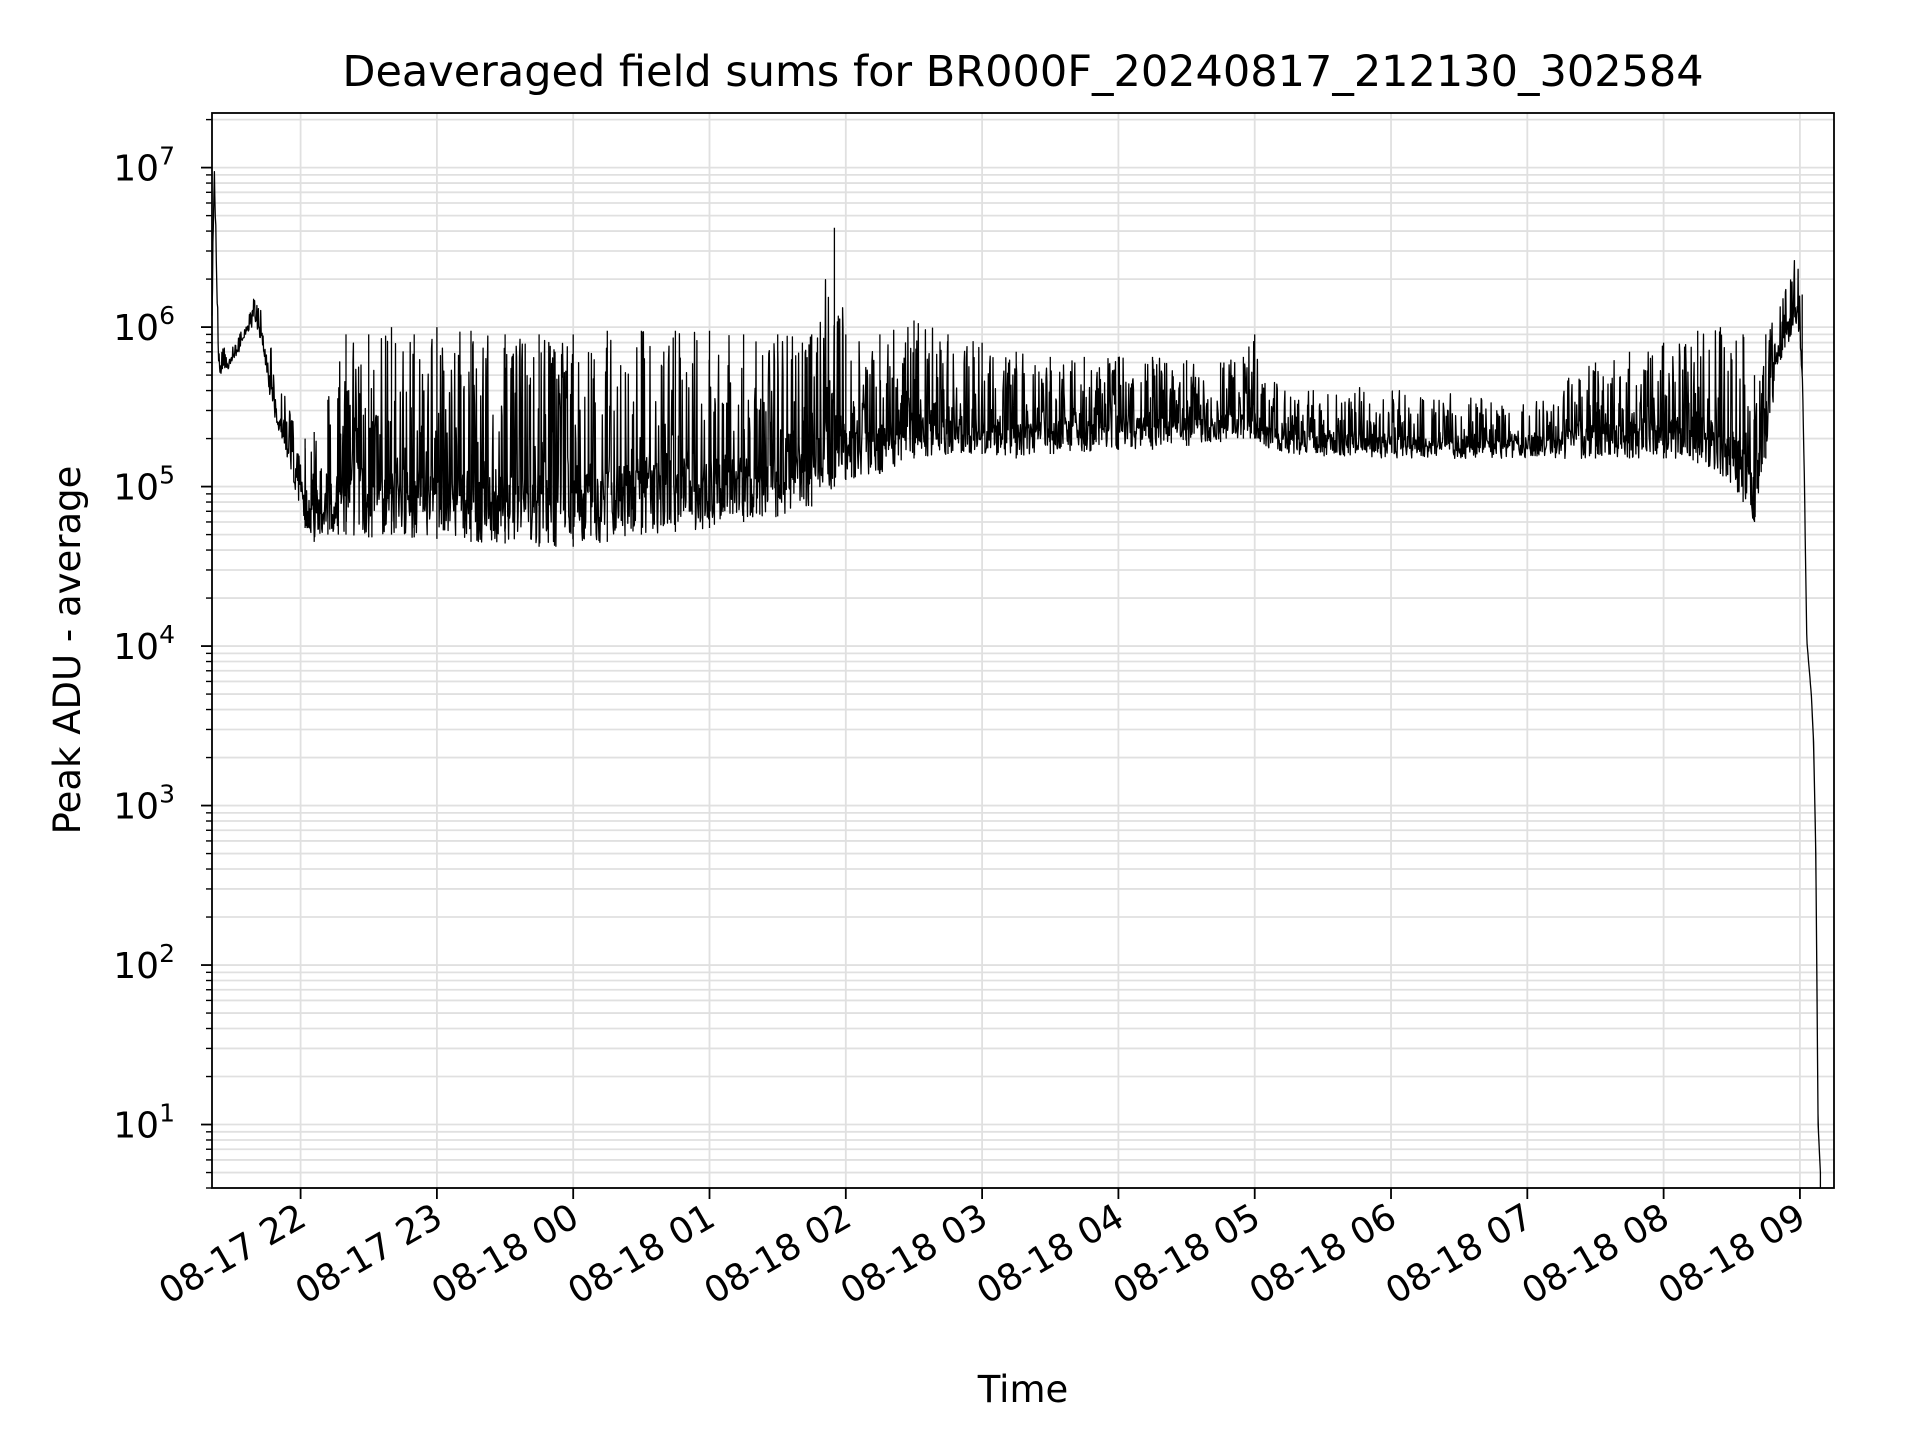 The height and width of the screenshot is (1444, 1920). Describe the element at coordinates (144, 166) in the screenshot. I see `y-tick-label: 10⁷` at that location.